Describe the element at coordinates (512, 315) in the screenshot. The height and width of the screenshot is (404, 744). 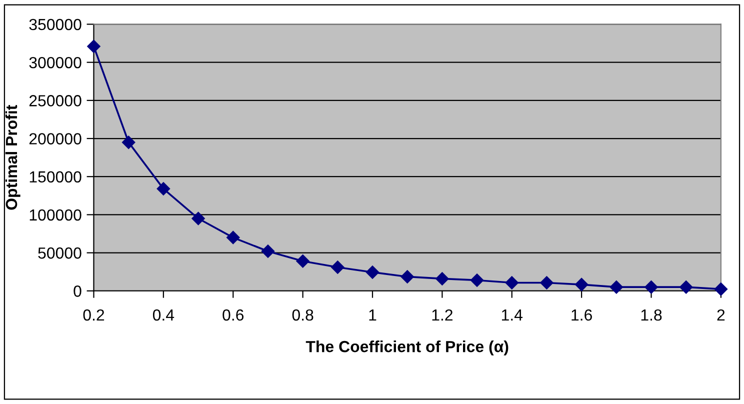
I see `x-tick-label: 1.4` at that location.